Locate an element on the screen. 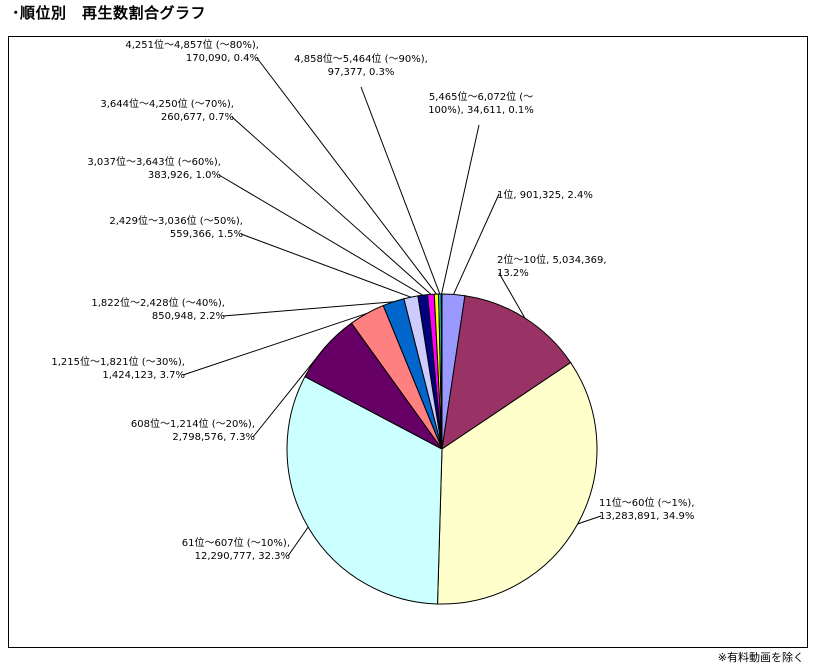  slice-label-line: 850,948, 2.2% is located at coordinates (188, 316).